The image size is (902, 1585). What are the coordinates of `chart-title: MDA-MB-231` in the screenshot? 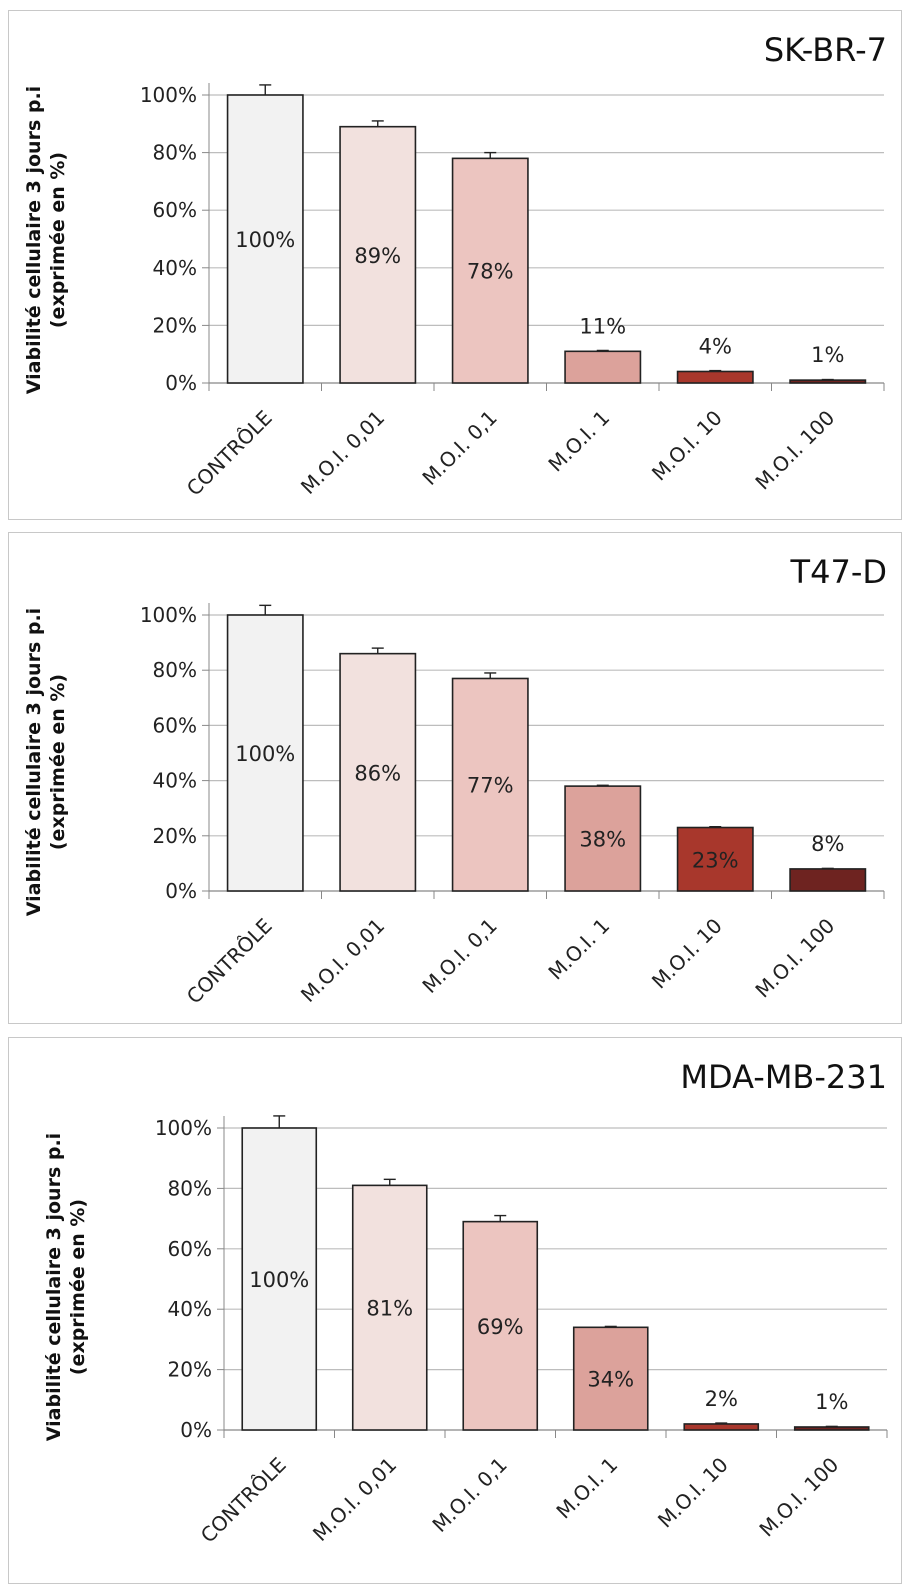 It's located at (783, 1077).